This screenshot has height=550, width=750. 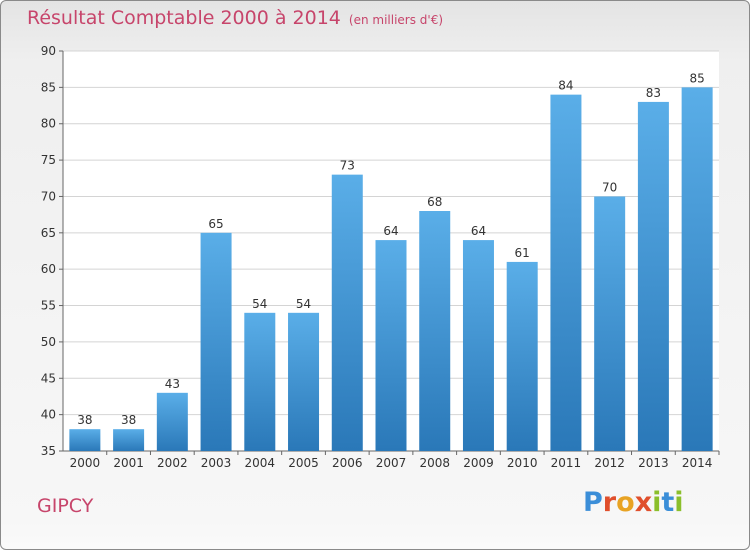 I want to click on x-tick-label: 2008, so click(x=434, y=463).